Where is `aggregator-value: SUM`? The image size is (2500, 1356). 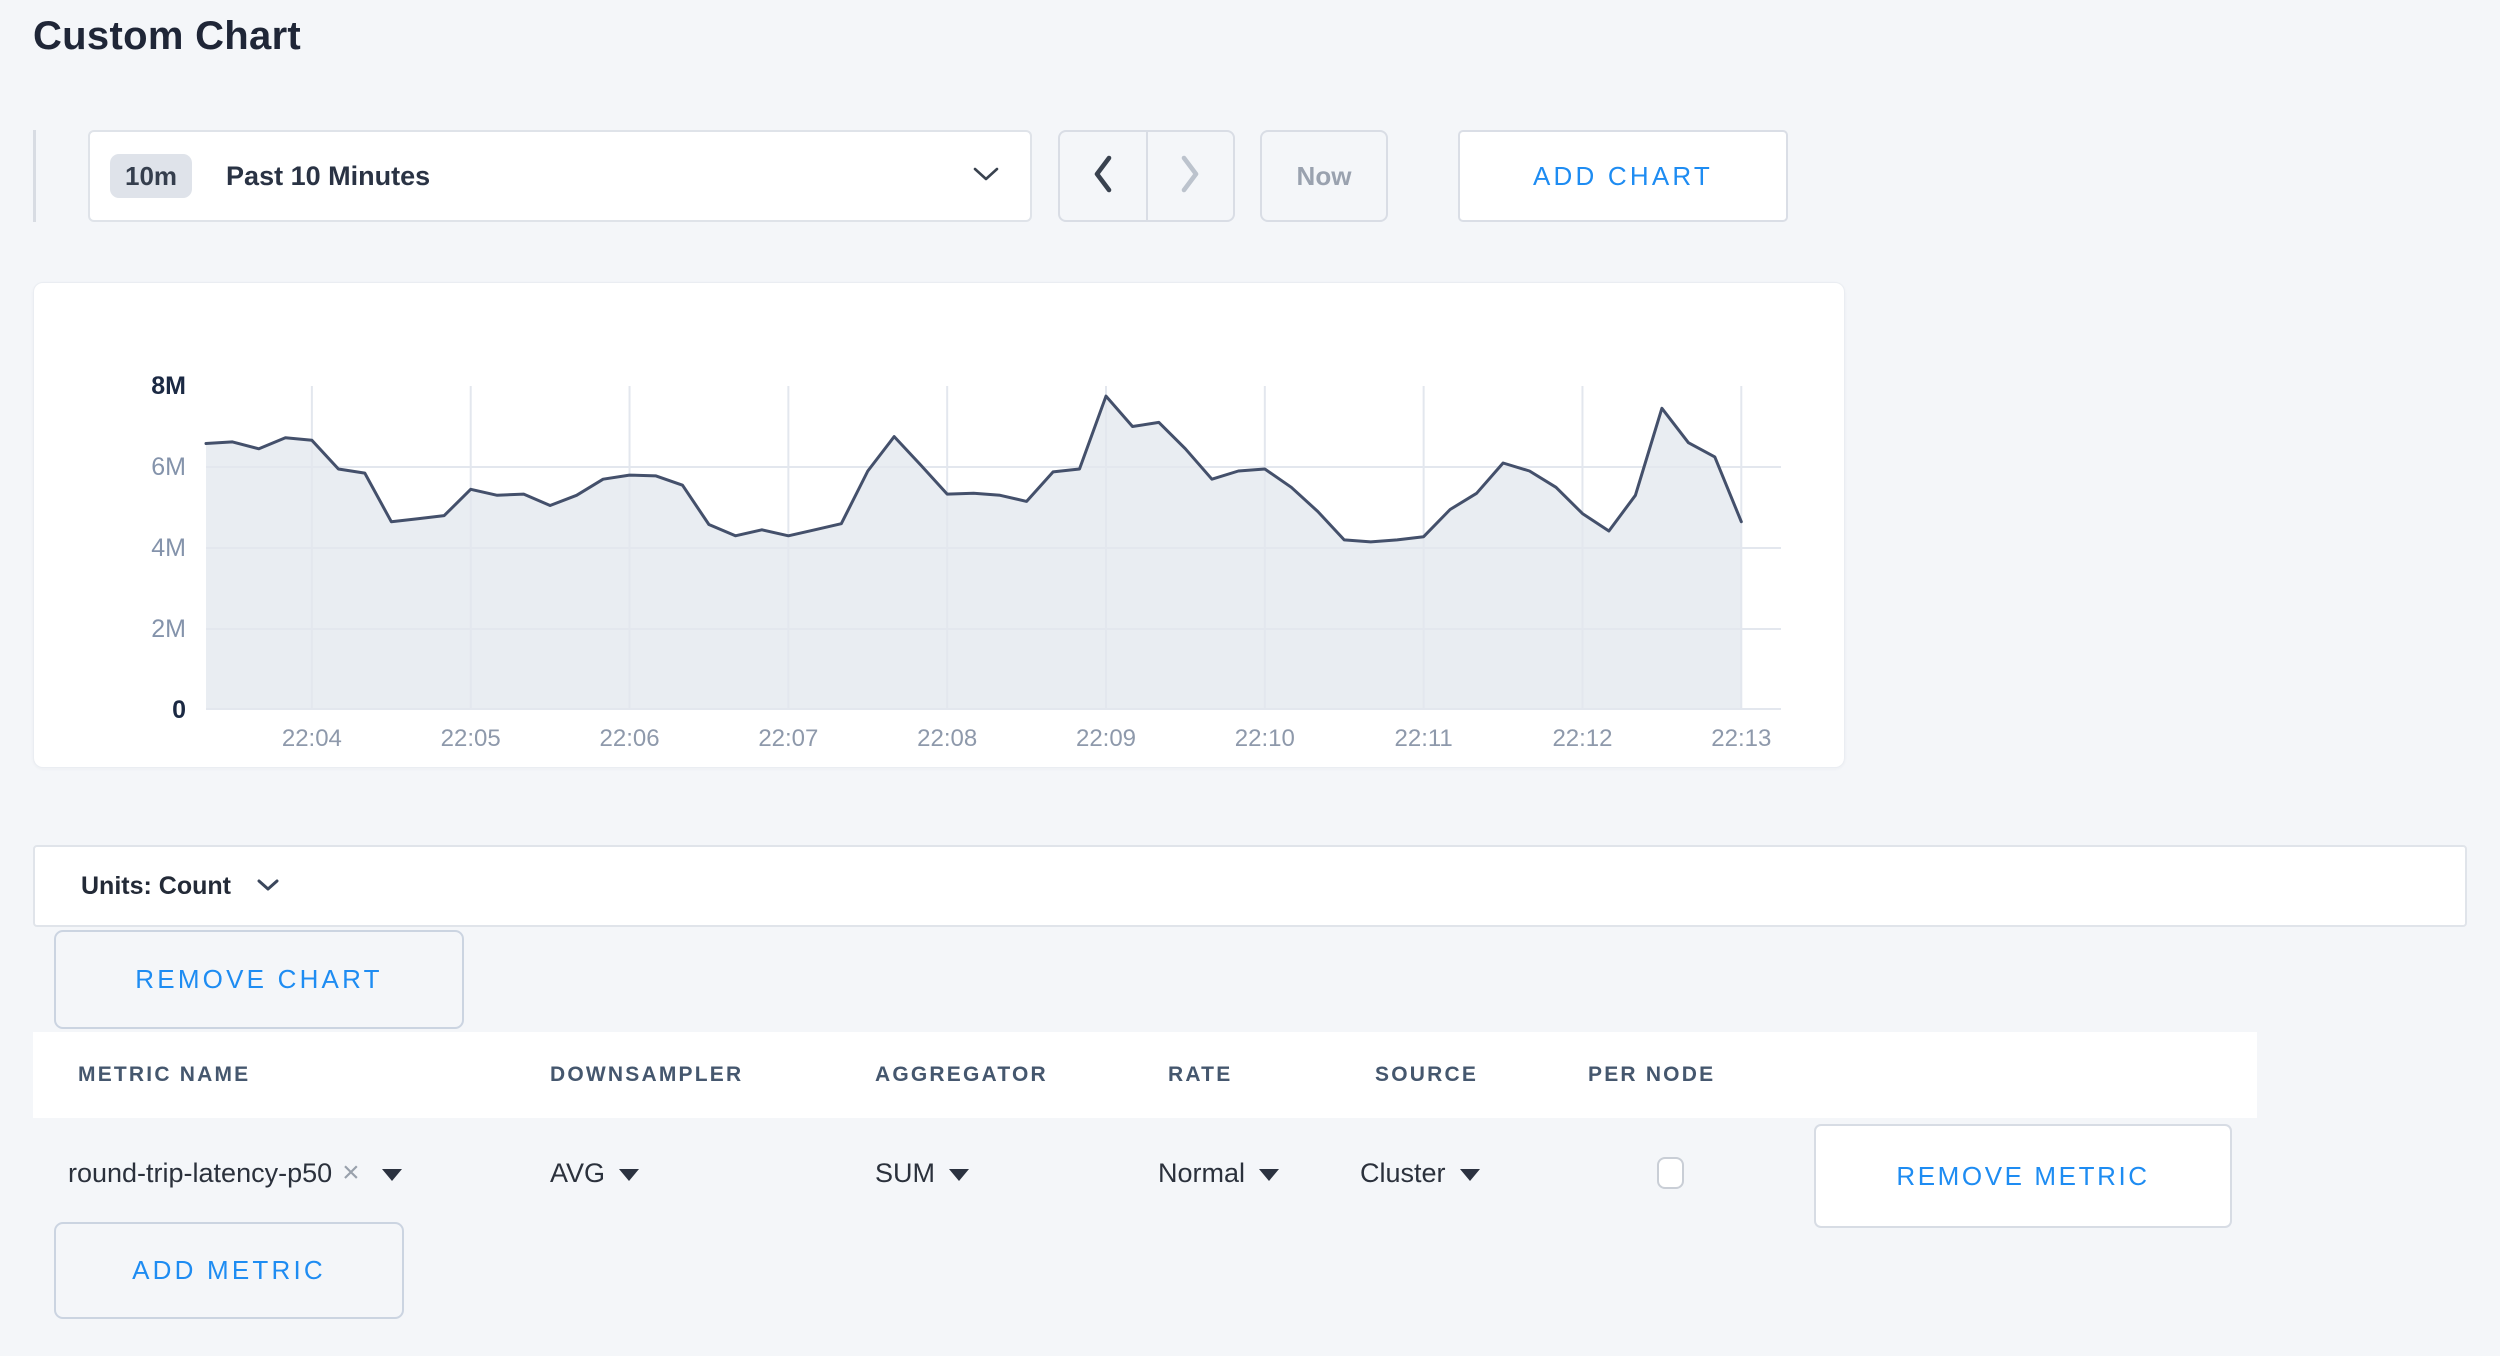 aggregator-value: SUM is located at coordinates (905, 1172).